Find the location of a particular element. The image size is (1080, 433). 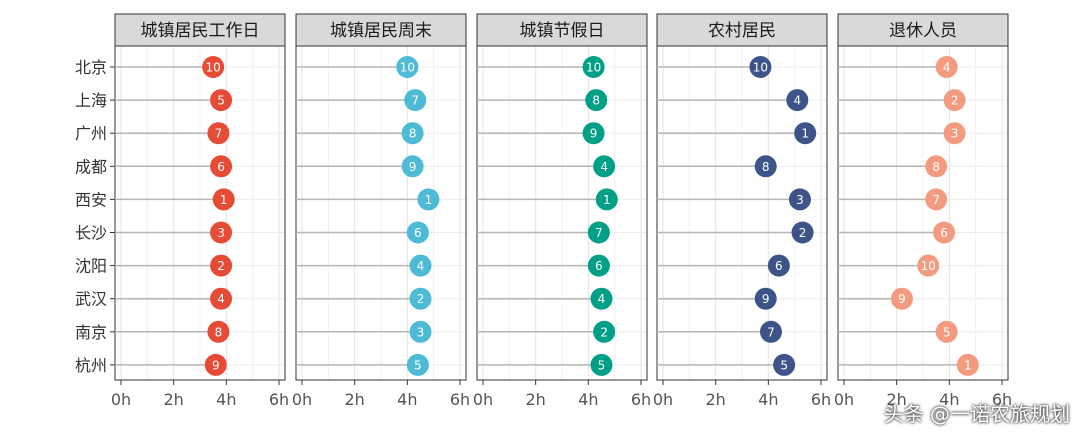

watermark-text: 头条 @一诺农旅规划 is located at coordinates (976, 414).